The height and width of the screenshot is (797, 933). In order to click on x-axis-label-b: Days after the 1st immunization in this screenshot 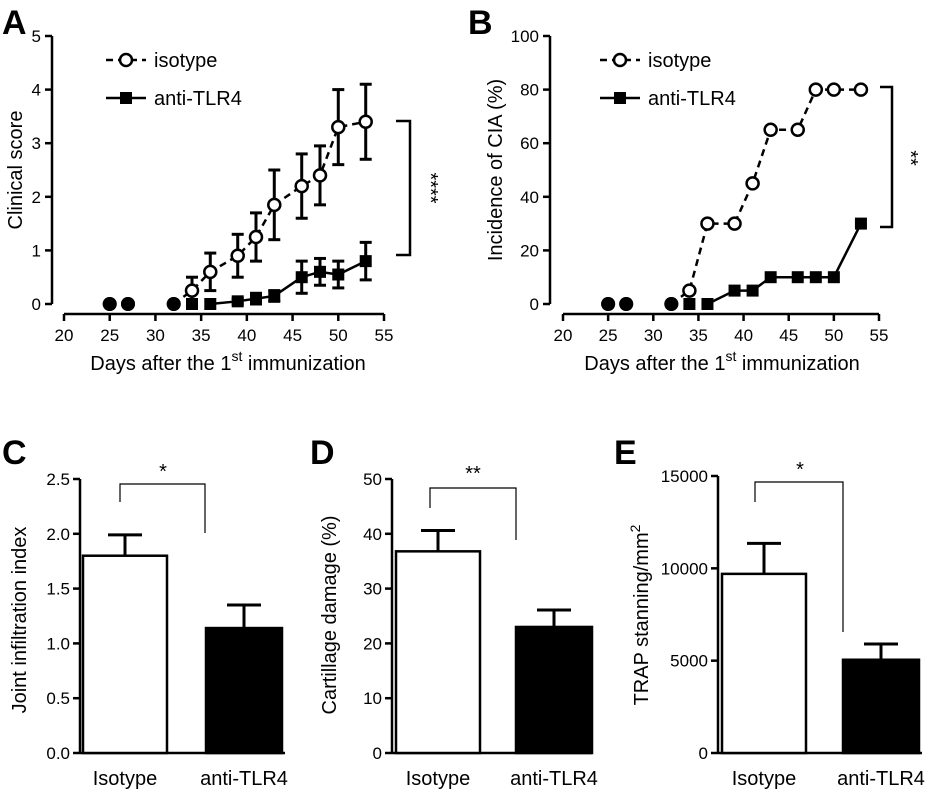, I will do `click(721, 361)`.